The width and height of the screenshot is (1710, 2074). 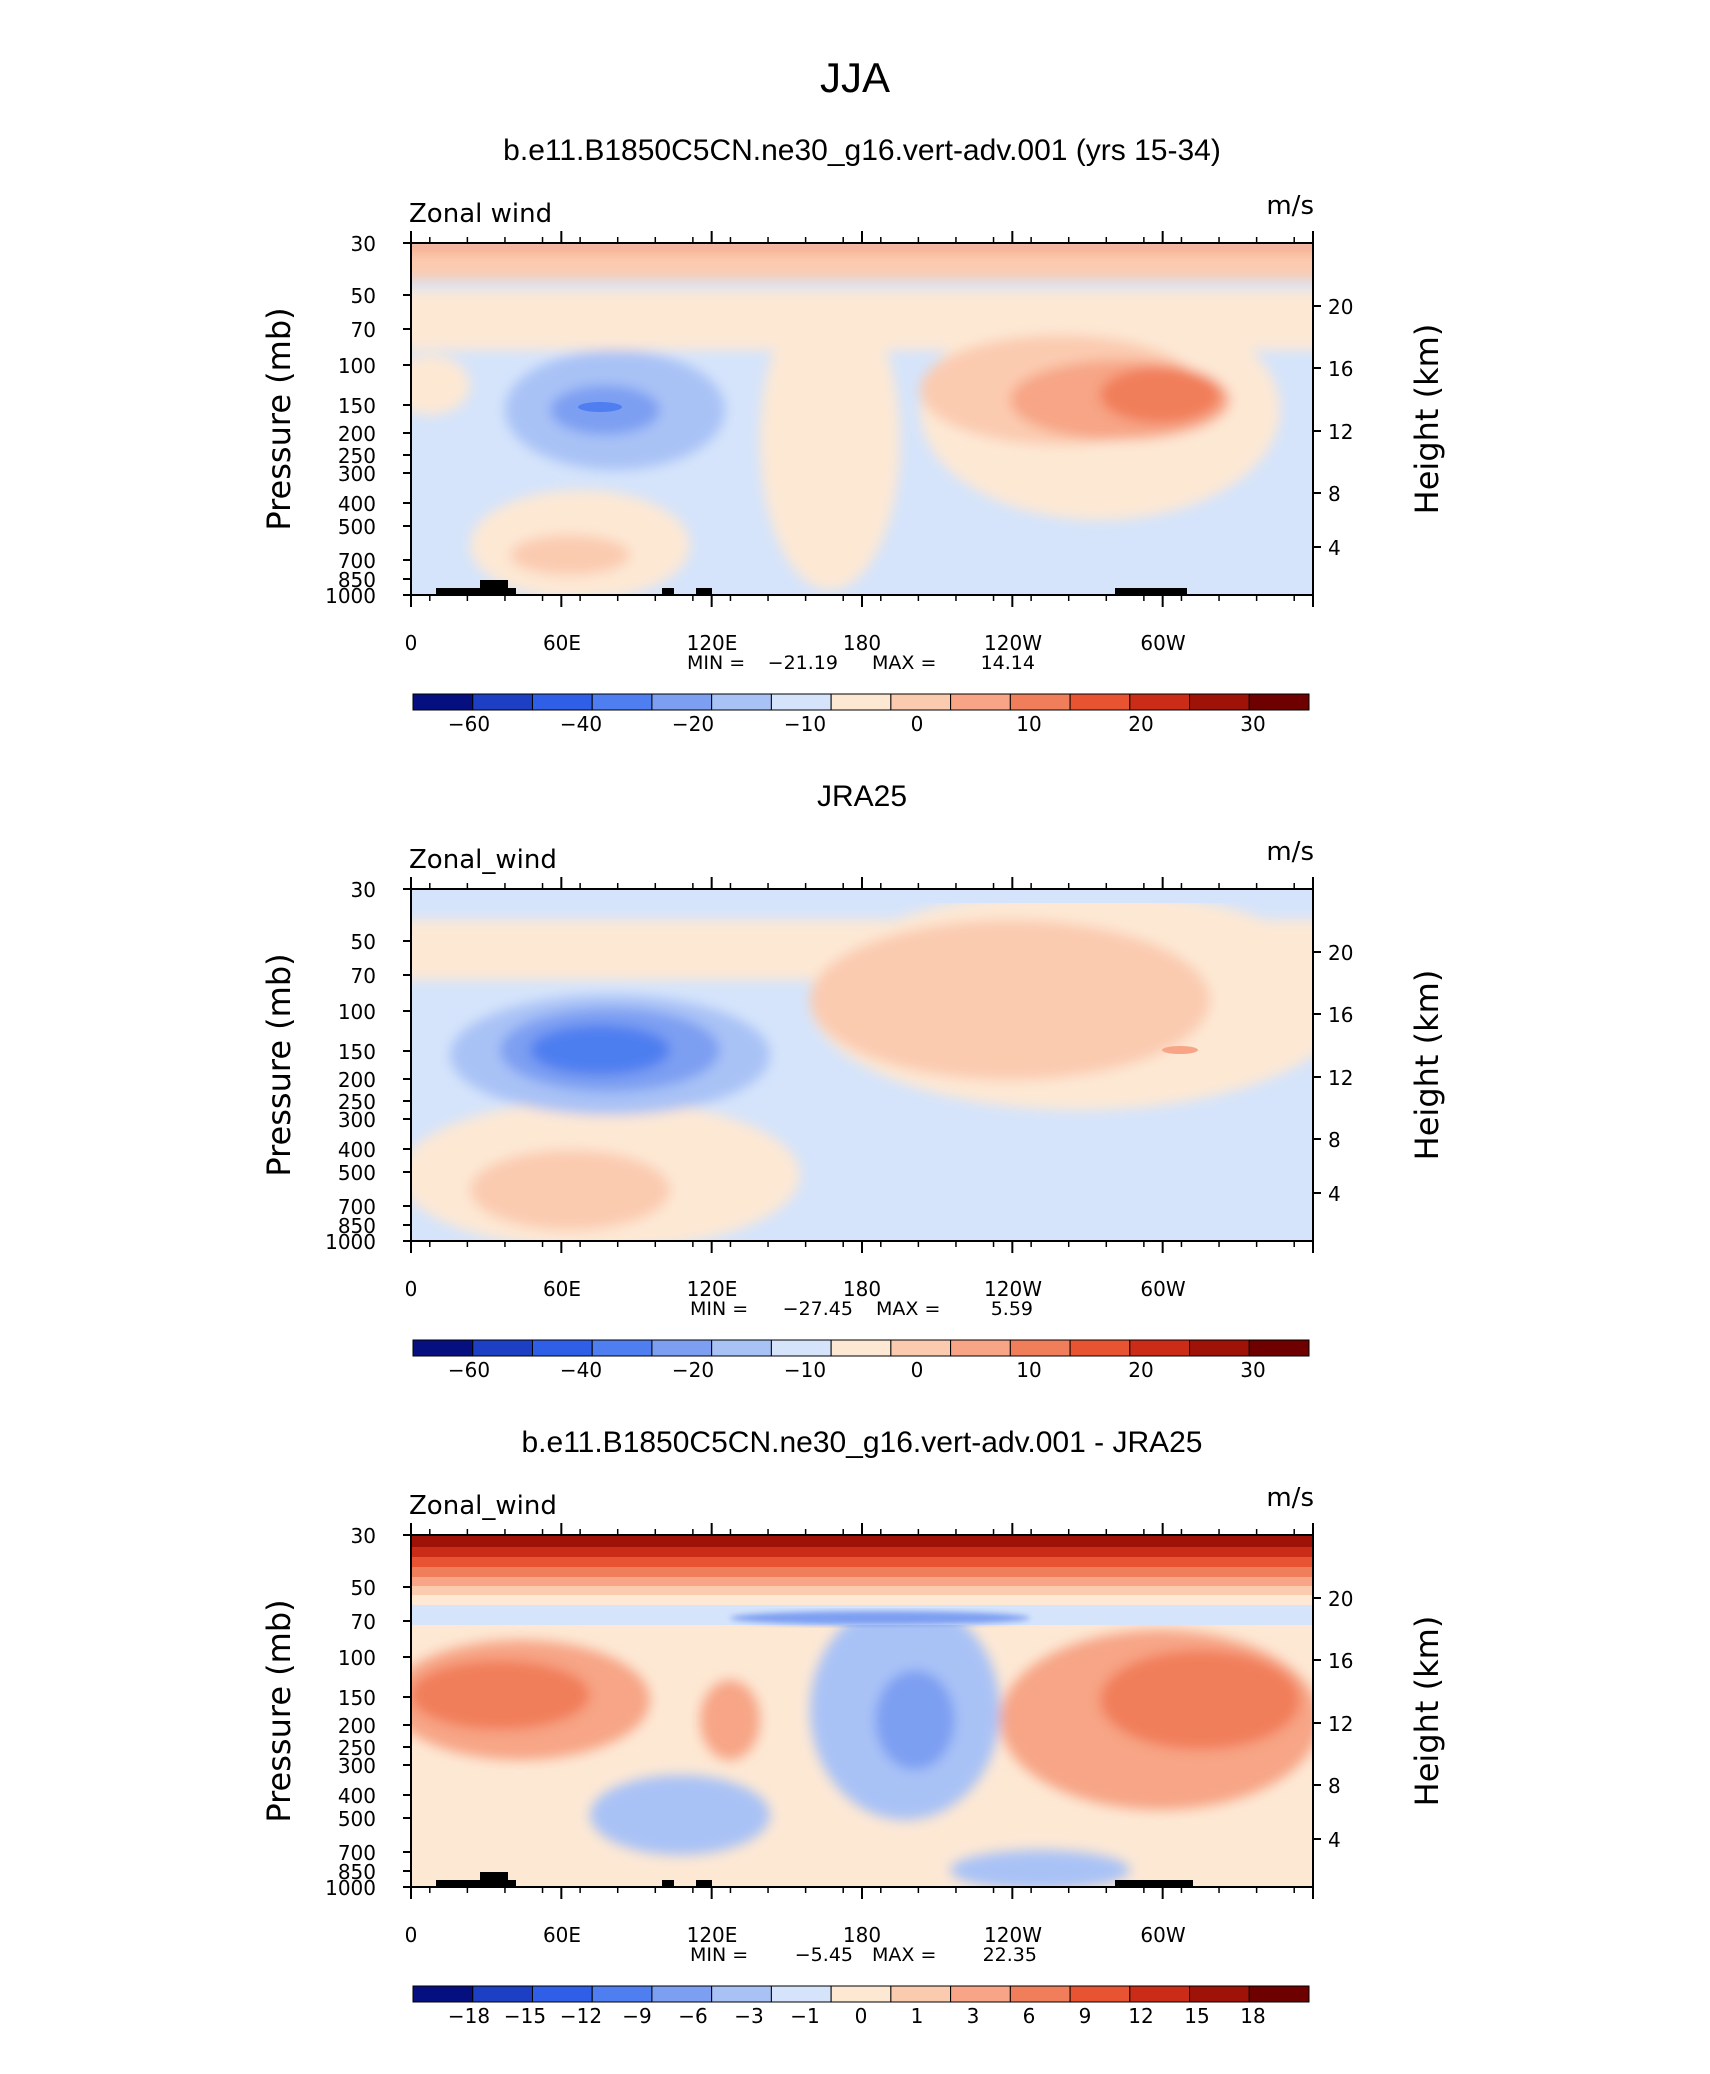 What do you see at coordinates (363, 296) in the screenshot?
I see `y-tick-label: 50` at bounding box center [363, 296].